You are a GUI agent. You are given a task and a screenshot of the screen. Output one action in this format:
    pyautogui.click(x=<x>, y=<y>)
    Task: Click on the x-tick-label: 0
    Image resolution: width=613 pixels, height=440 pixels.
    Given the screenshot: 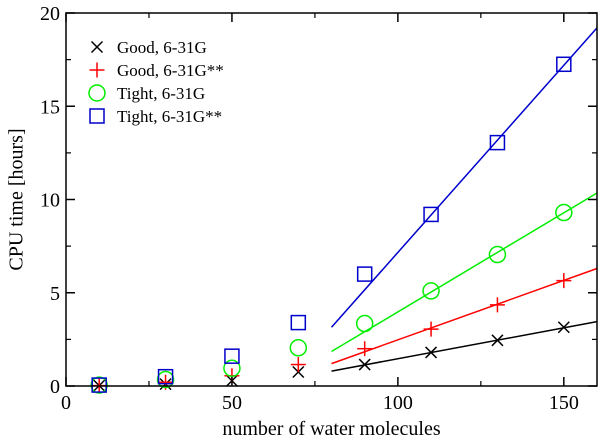 What is the action you would take?
    pyautogui.click(x=66, y=403)
    